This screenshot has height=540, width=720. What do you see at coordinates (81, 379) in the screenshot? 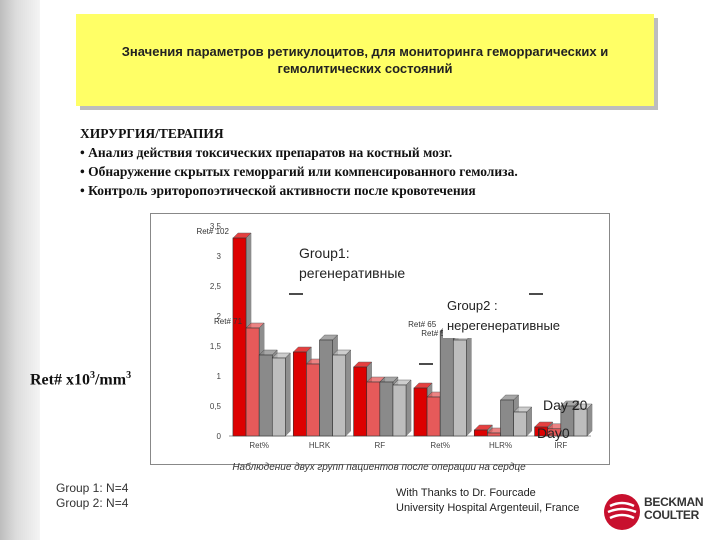
I see `y-axis-label: Ret# x103/mm3` at bounding box center [81, 379].